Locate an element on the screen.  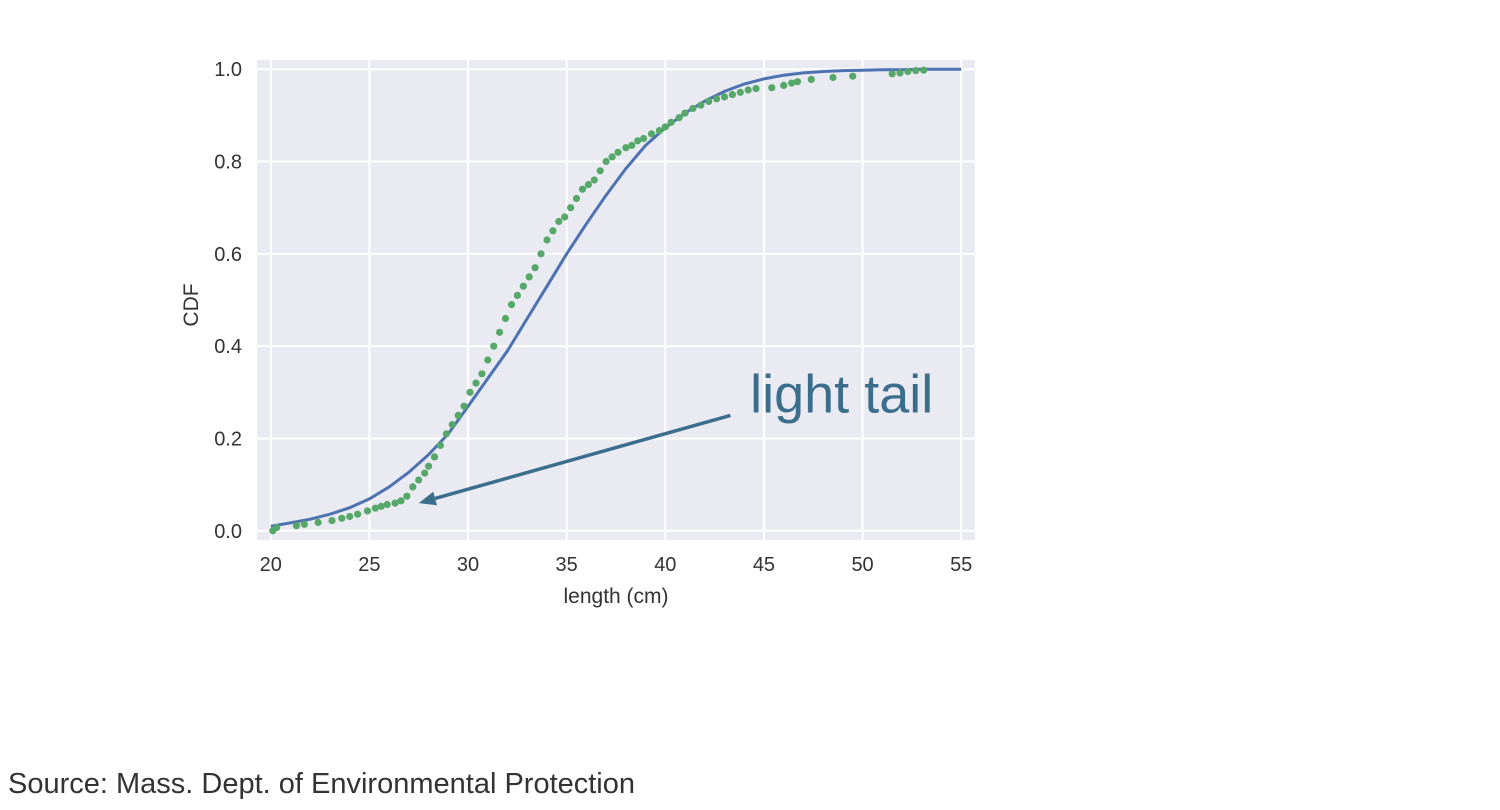
x-tick-label: 55 is located at coordinates (961, 565).